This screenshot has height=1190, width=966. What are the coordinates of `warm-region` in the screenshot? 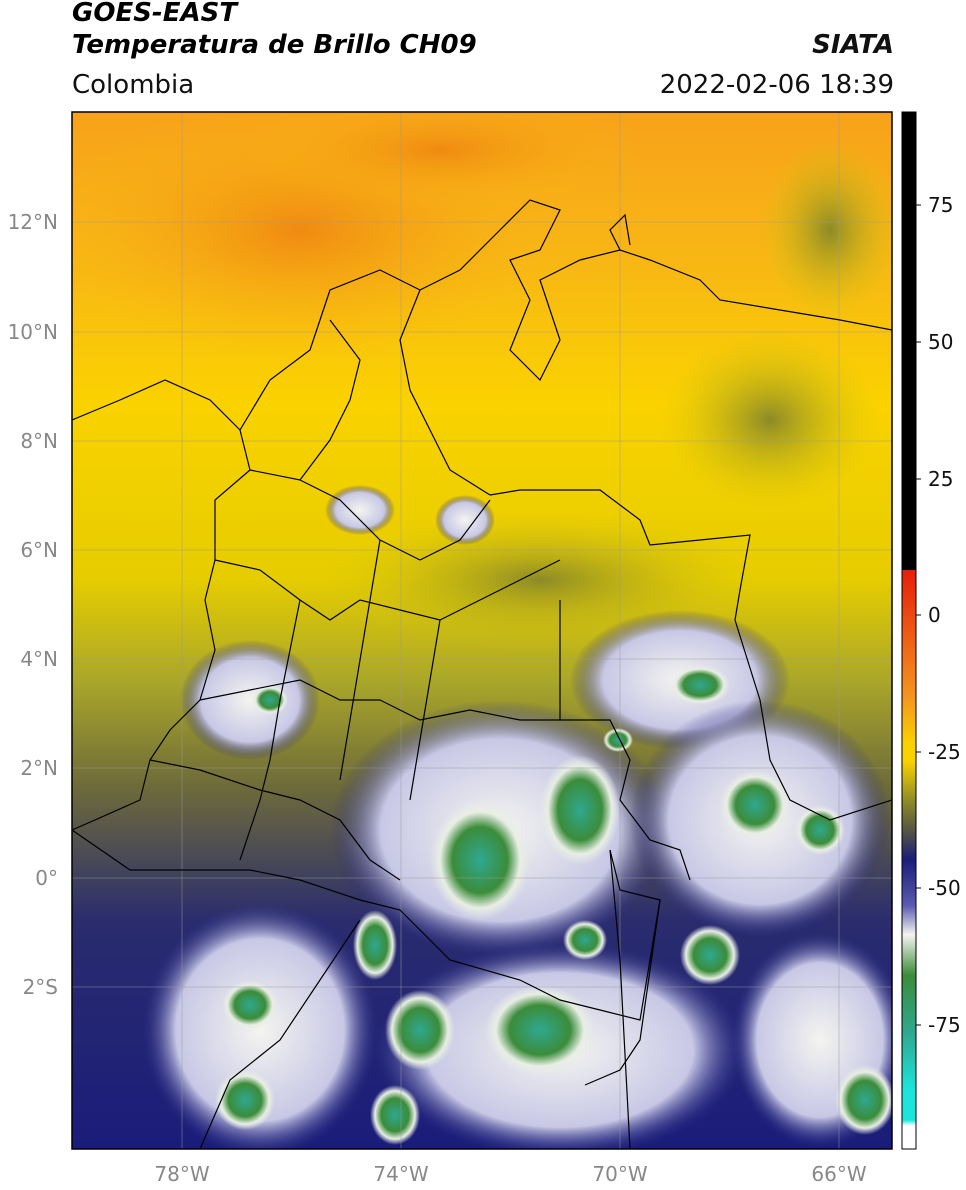 It's located at (440, 161).